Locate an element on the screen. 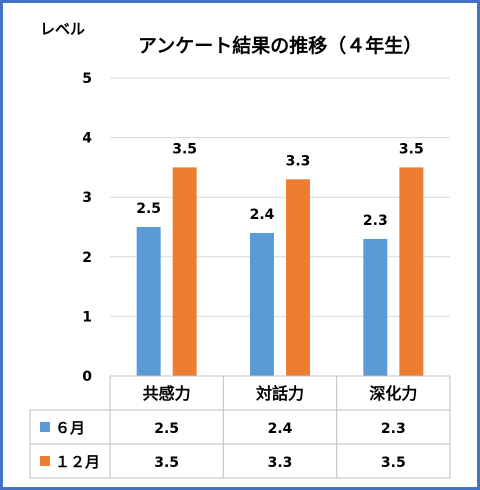 This screenshot has height=490, width=480. legend-label: １２月 is located at coordinates (77, 462).